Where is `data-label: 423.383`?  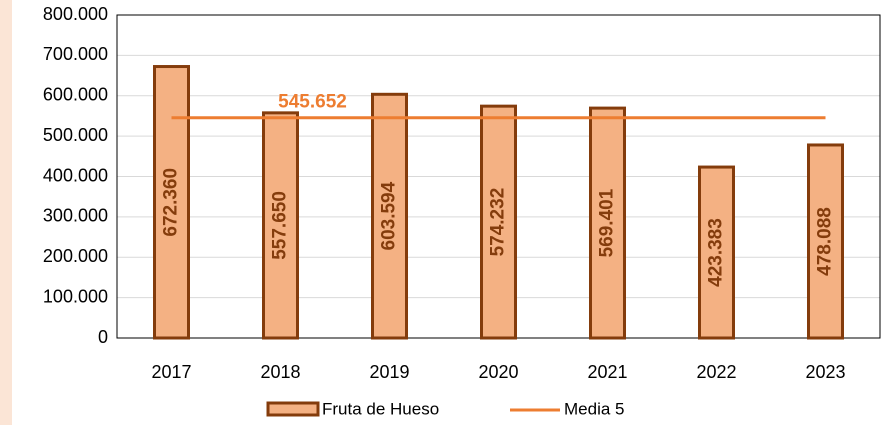
data-label: 423.383 is located at coordinates (716, 252).